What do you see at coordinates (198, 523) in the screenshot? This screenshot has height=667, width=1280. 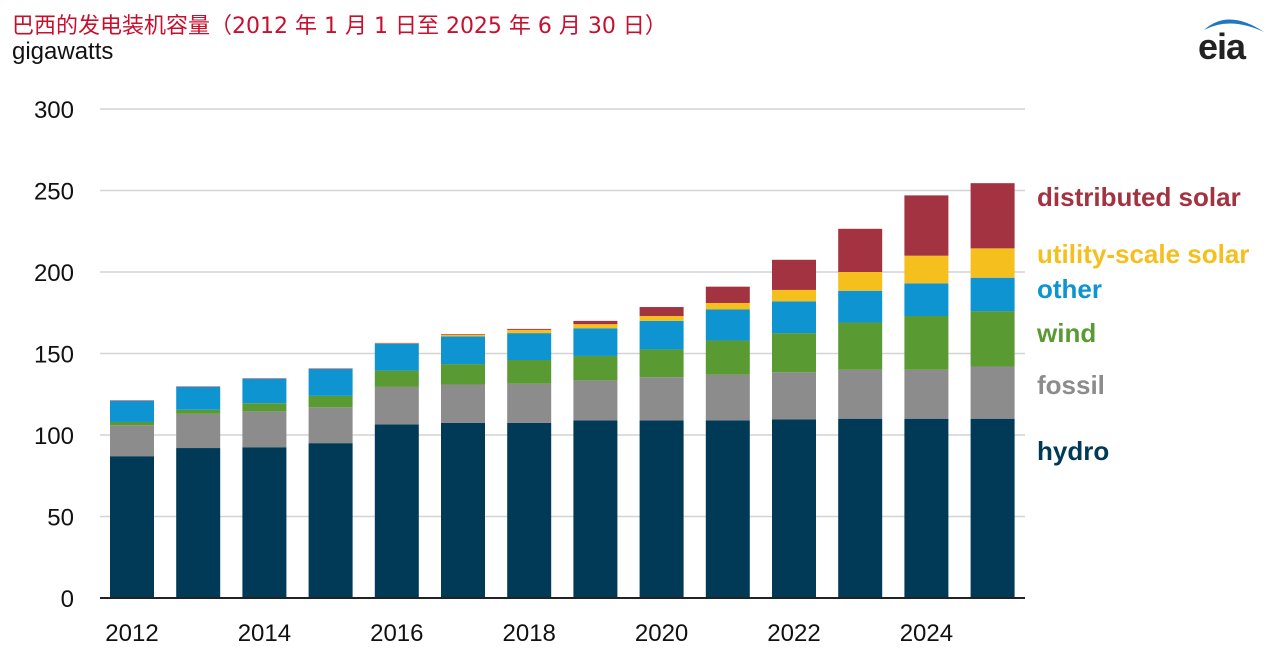 I see `bar-hydro-2013` at bounding box center [198, 523].